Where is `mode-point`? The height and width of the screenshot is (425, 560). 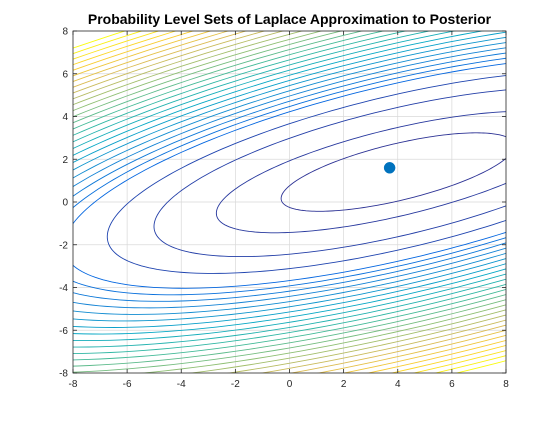 mode-point is located at coordinates (389, 168).